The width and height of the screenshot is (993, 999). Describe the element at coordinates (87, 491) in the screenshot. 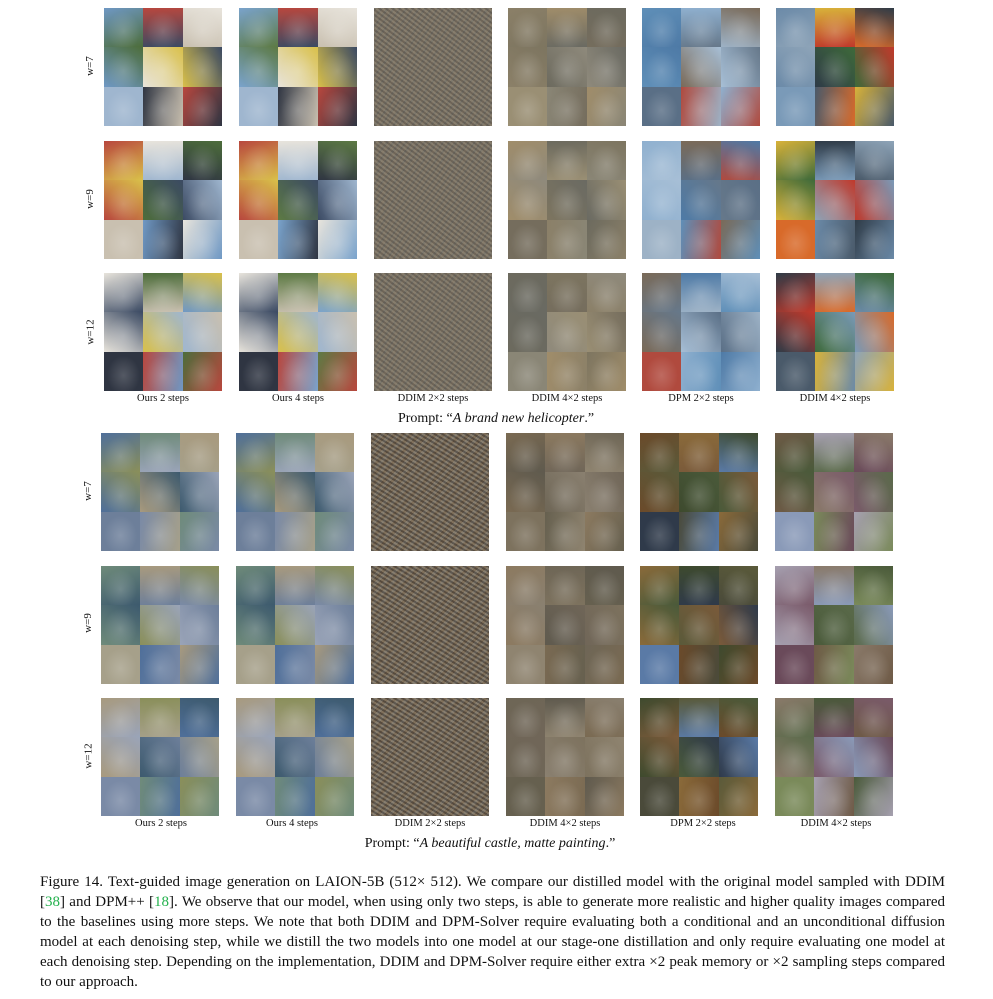

I see `row-label: w=7` at that location.